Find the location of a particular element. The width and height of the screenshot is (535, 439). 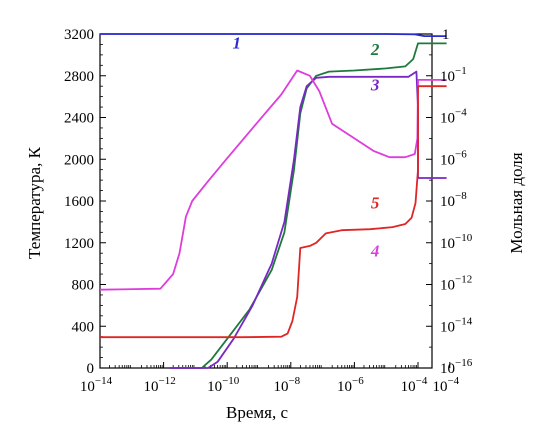

y-left-tick-label: 1200 is located at coordinates (79, 244).